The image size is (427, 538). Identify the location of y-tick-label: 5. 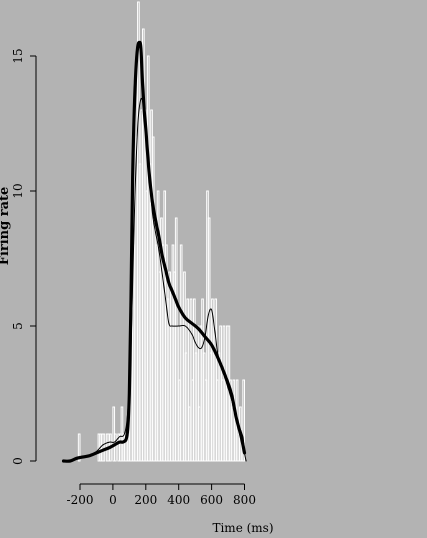
(18, 326).